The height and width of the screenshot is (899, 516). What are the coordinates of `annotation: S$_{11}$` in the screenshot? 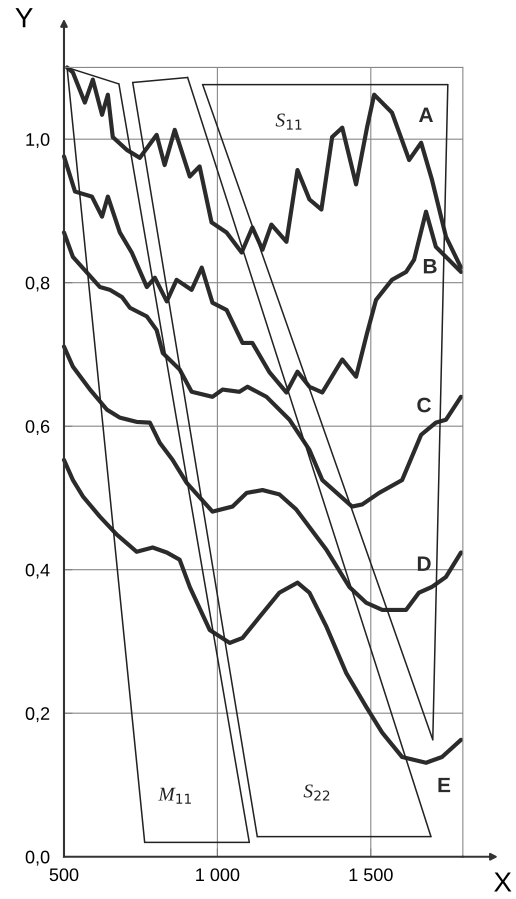 It's located at (289, 122).